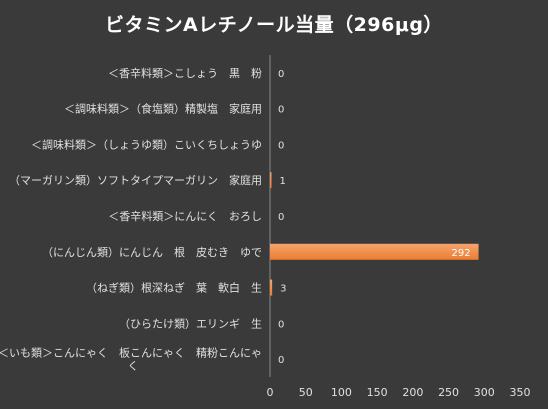 The width and height of the screenshot is (548, 409). What do you see at coordinates (412, 392) in the screenshot?
I see `x-tick-label: 200` at bounding box center [412, 392].